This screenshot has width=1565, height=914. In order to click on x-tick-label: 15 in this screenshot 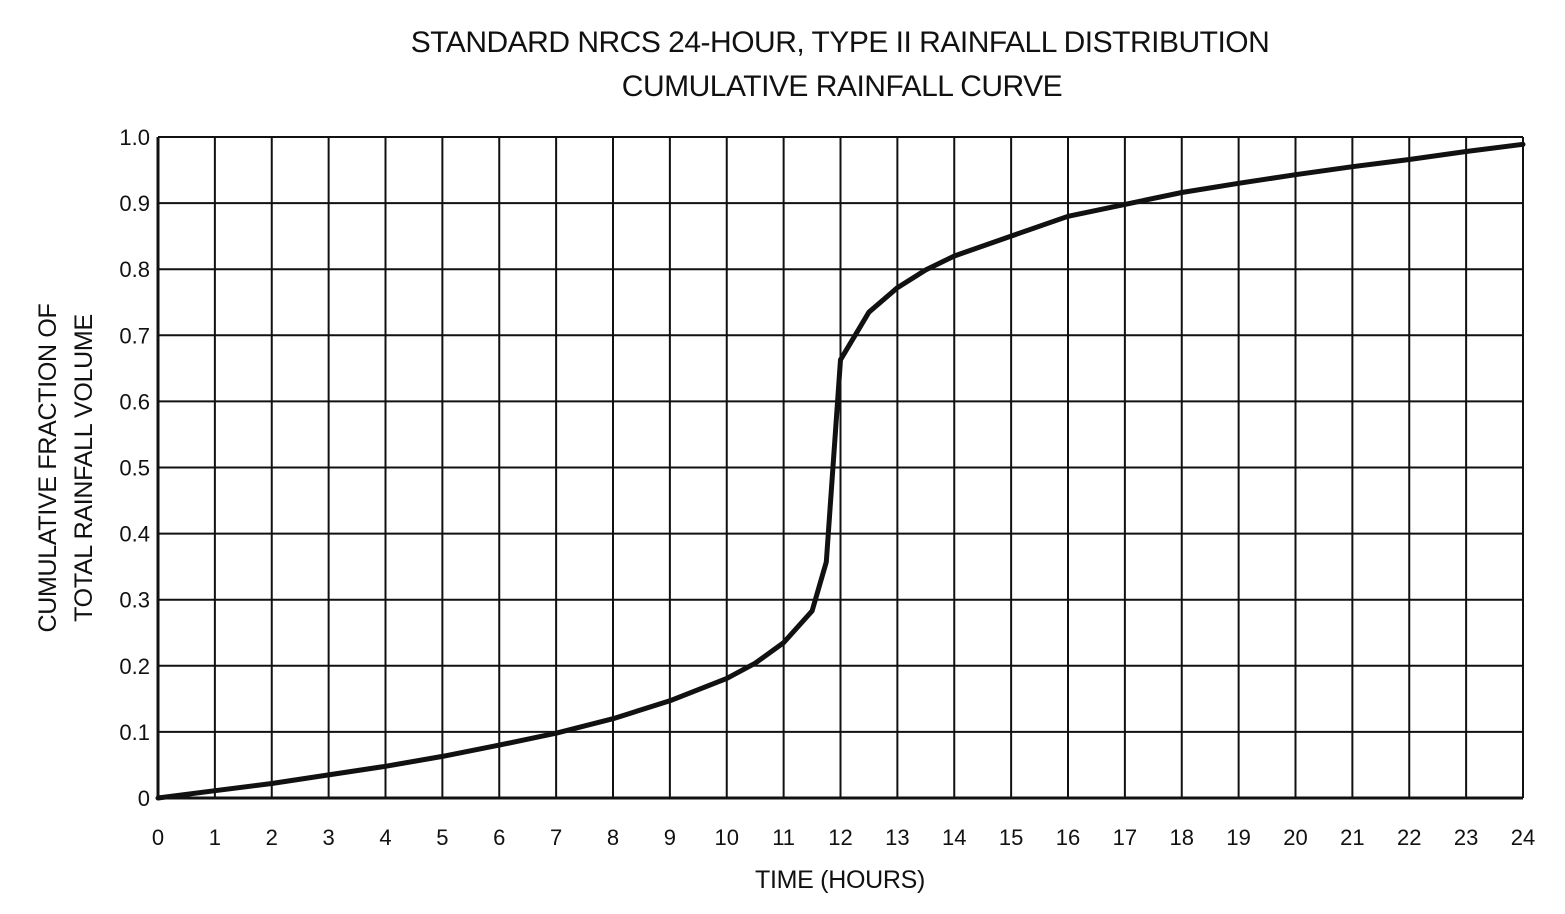, I will do `click(1011, 837)`.